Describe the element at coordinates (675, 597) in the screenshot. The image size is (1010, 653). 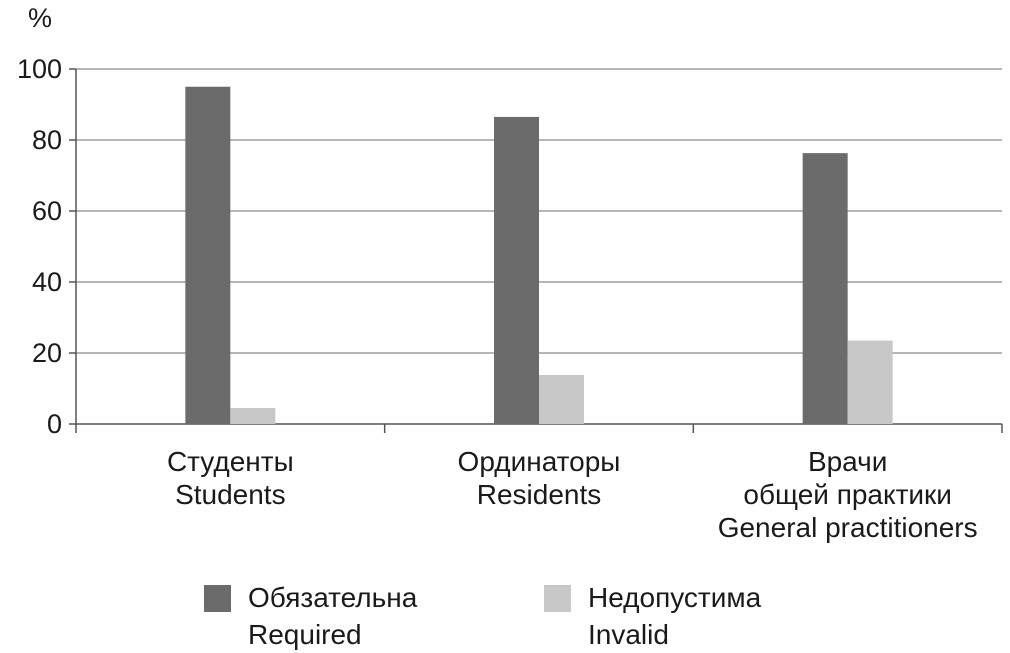
I see `legend-label: Недопустима` at that location.